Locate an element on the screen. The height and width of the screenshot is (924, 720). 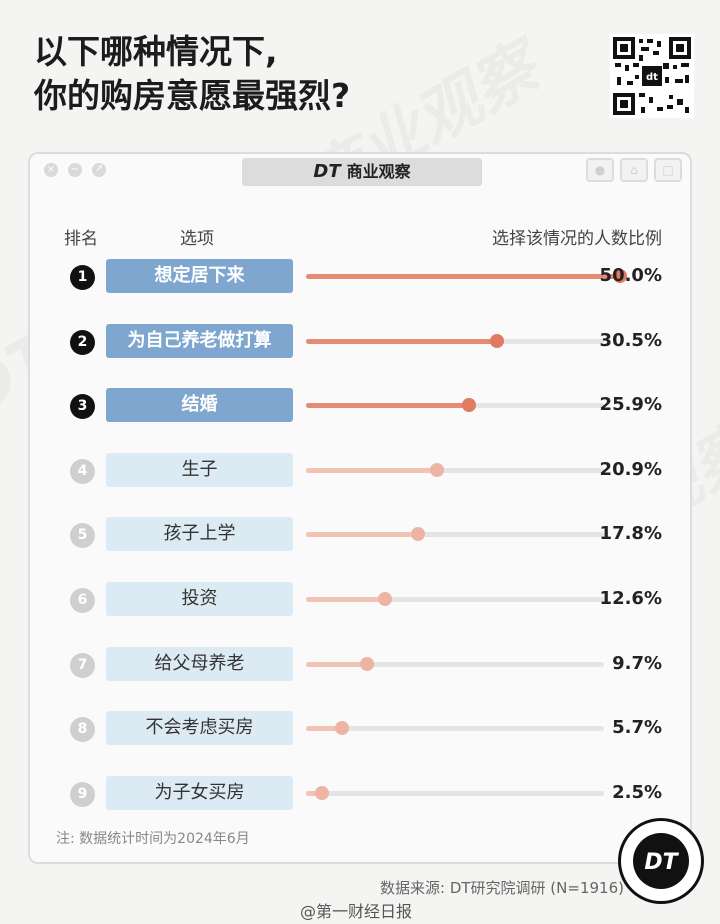
category-label: 给父母养老 is located at coordinates (199, 663).